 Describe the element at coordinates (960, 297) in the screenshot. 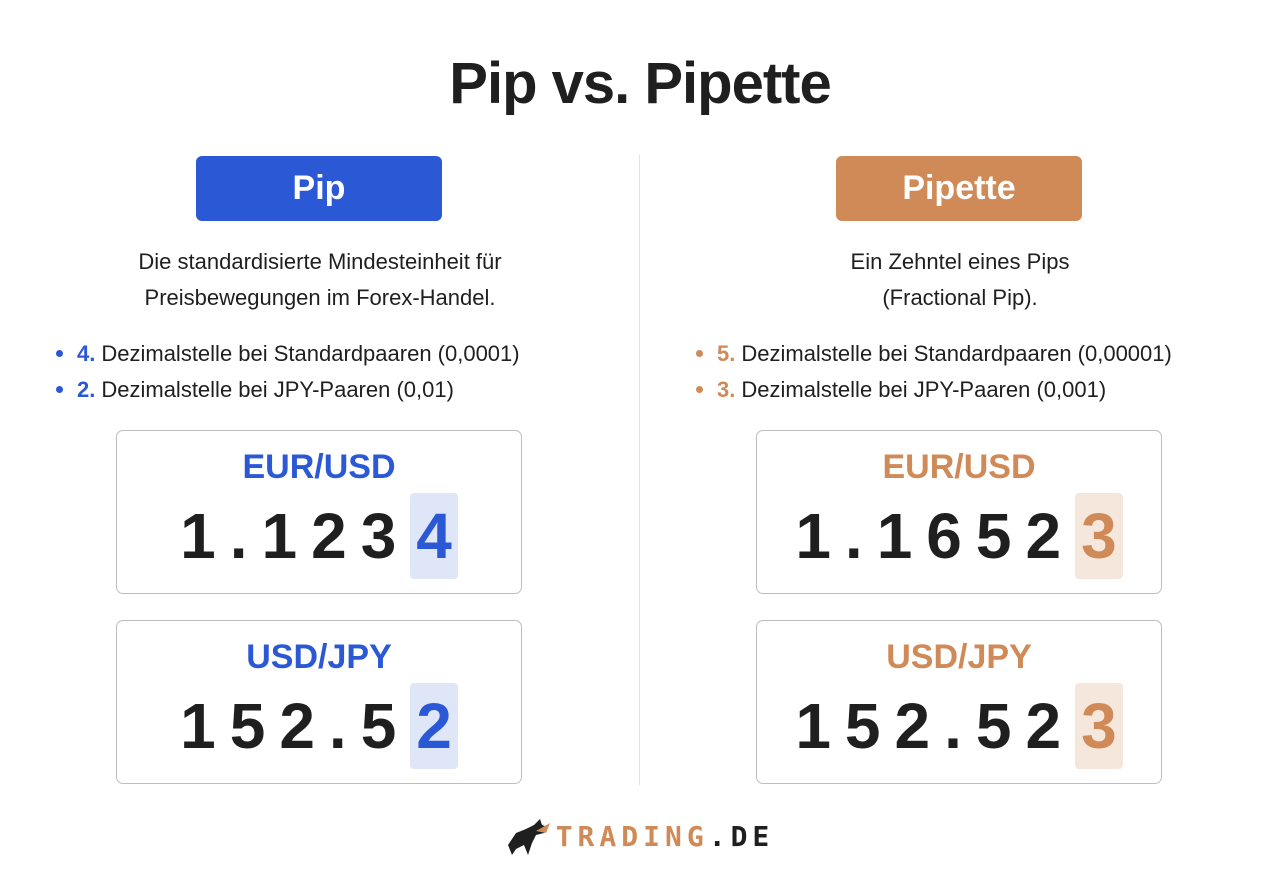

I see `description-line: (Fractional Pip).` at that location.